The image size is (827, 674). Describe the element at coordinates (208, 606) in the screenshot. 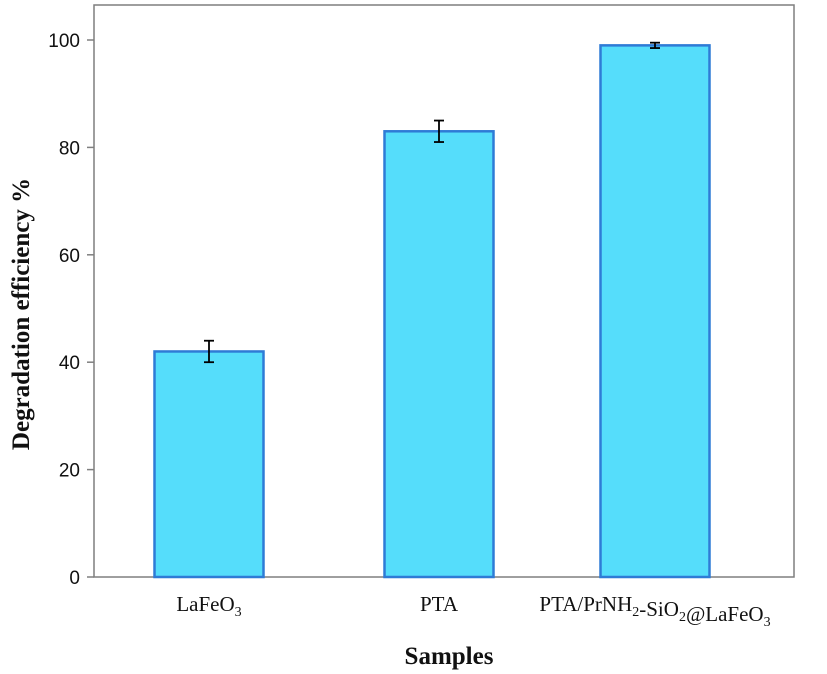

I see `x-tick-label: LaFeO3` at that location.